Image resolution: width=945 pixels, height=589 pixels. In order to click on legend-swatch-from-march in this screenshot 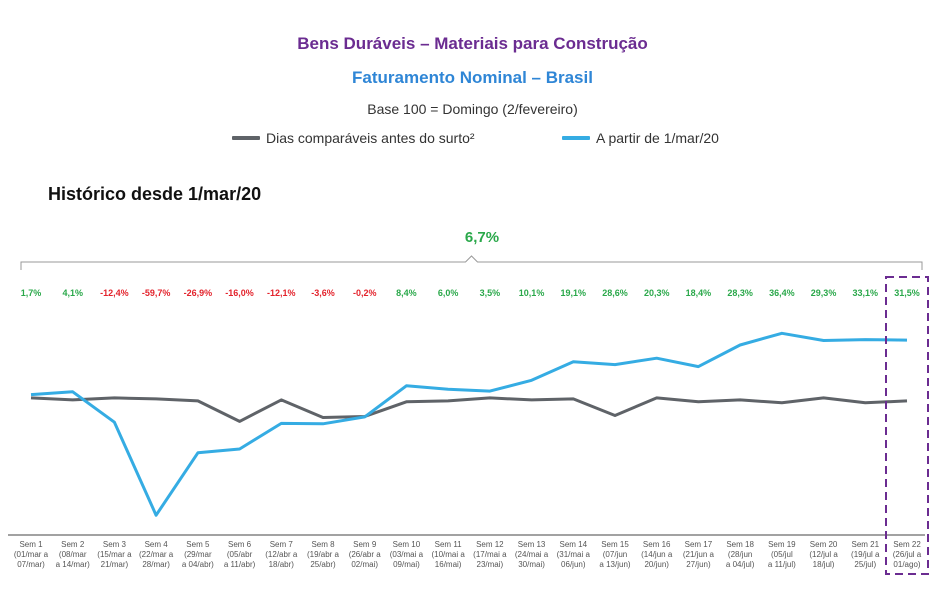, I will do `click(576, 138)`.